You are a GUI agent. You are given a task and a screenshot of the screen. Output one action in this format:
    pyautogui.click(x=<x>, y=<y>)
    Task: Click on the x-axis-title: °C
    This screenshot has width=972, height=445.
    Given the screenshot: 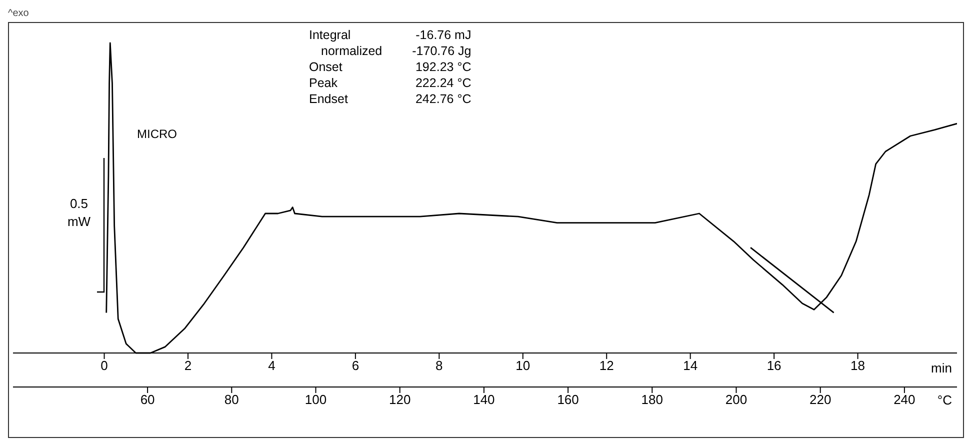 What is the action you would take?
    pyautogui.click(x=944, y=400)
    